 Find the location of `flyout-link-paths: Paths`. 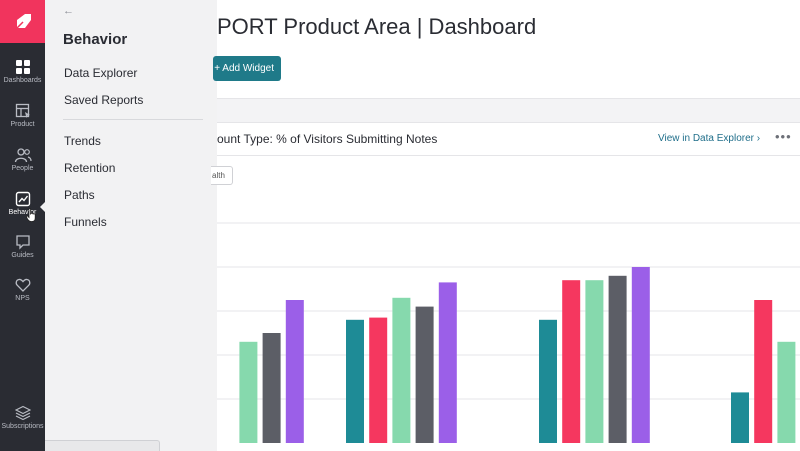

flyout-link-paths: Paths is located at coordinates (79, 195).